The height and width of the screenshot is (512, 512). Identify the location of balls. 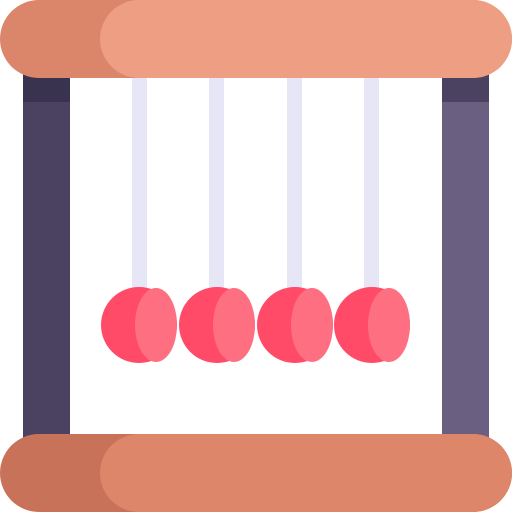
(255, 325).